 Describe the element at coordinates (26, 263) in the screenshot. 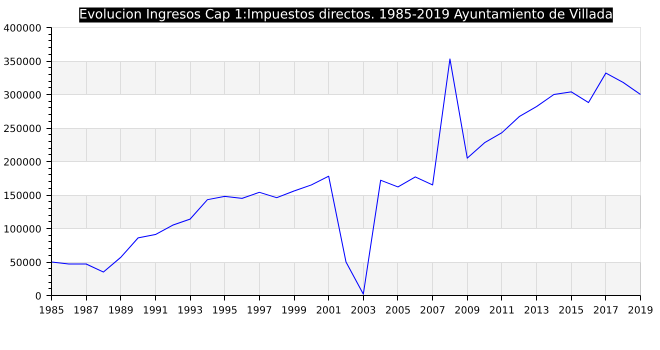

I see `y-tick-label: 50000` at that location.